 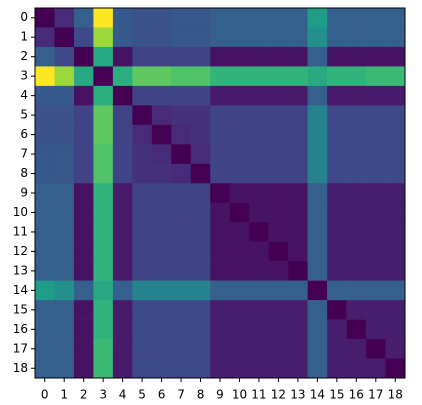 I want to click on x-tick-label: 14, so click(x=317, y=395).